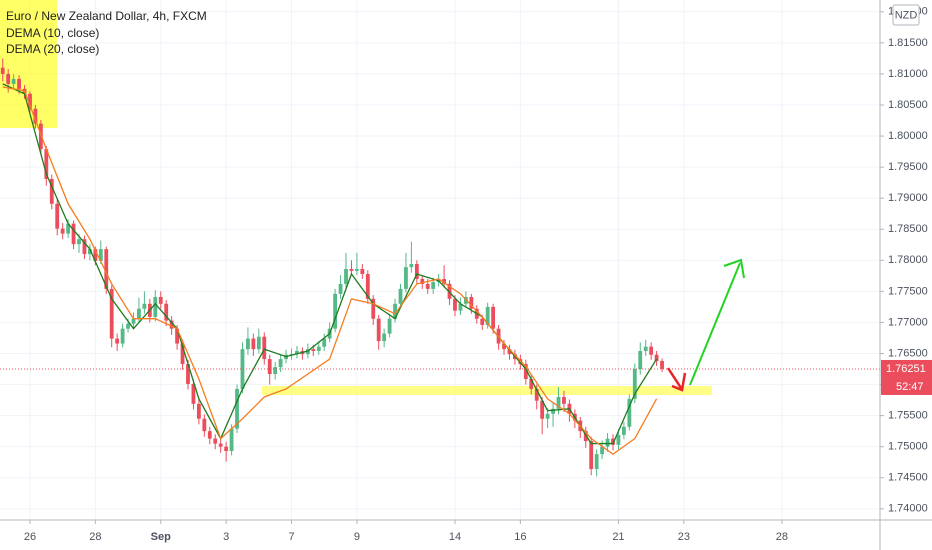 This screenshot has height=550, width=932. What do you see at coordinates (908, 260) in the screenshot?
I see `y-tick-label: 1.78000` at bounding box center [908, 260].